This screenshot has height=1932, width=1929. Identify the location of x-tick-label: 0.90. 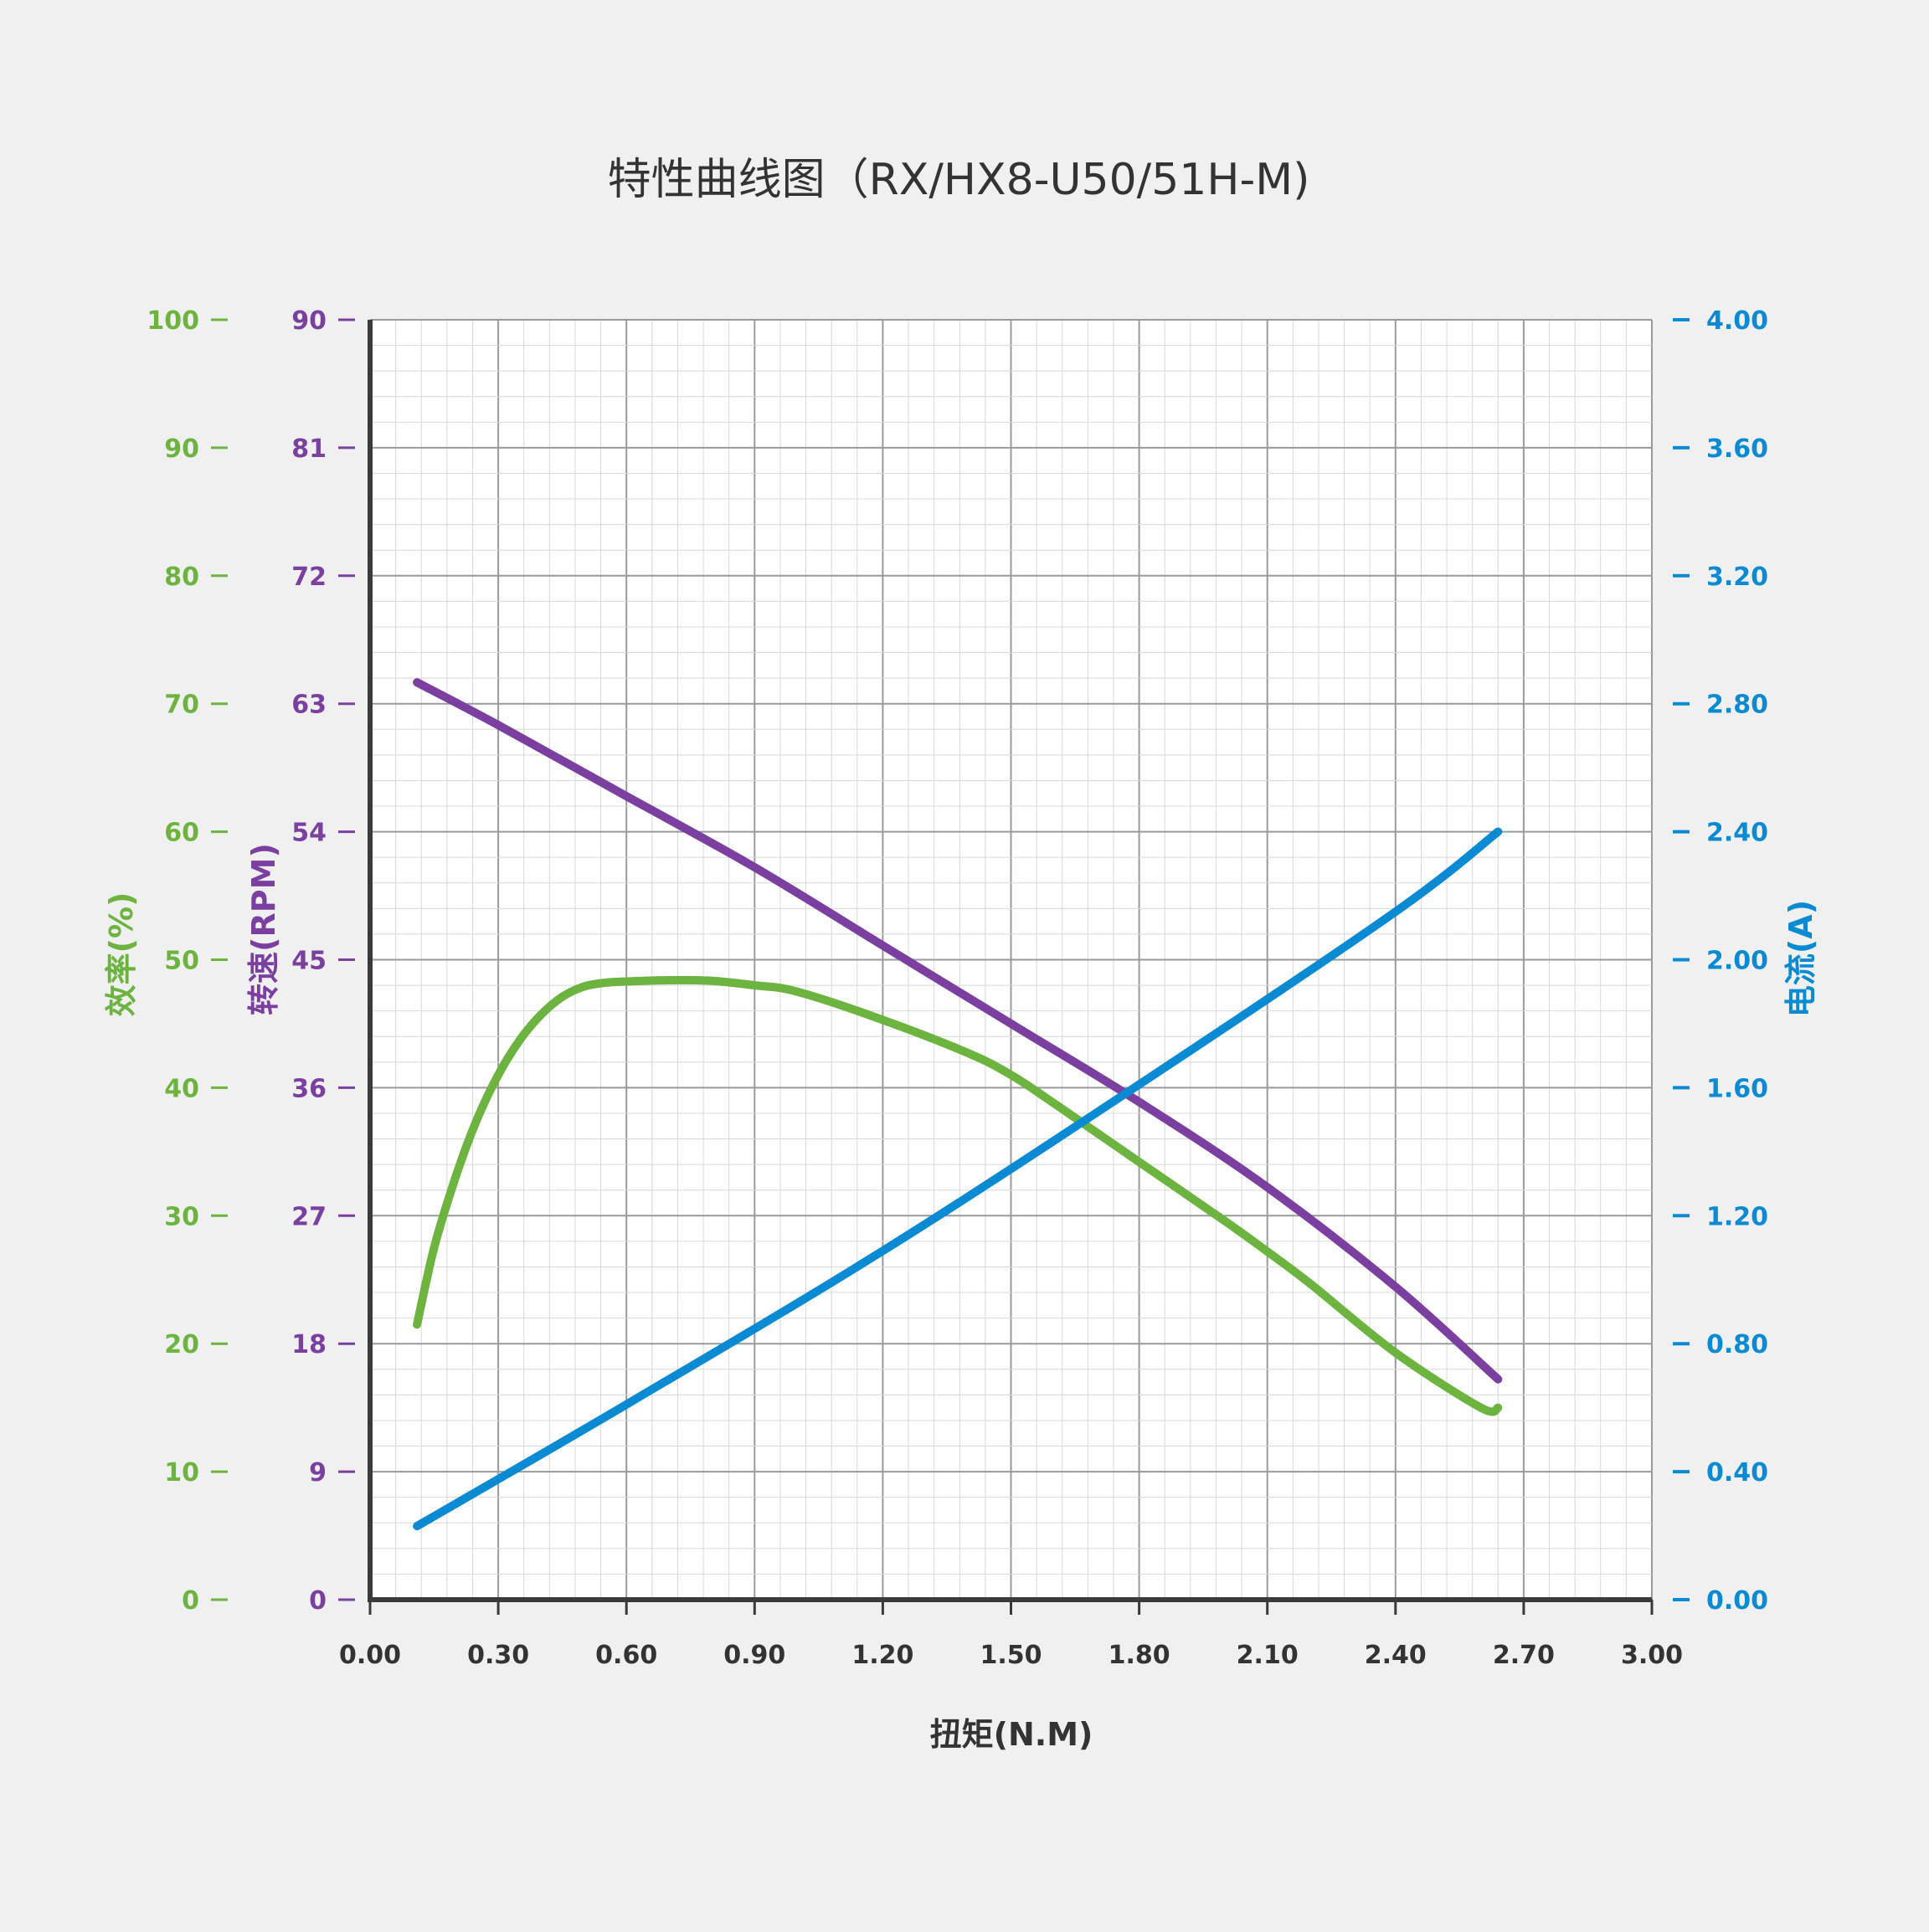
(754, 1656).